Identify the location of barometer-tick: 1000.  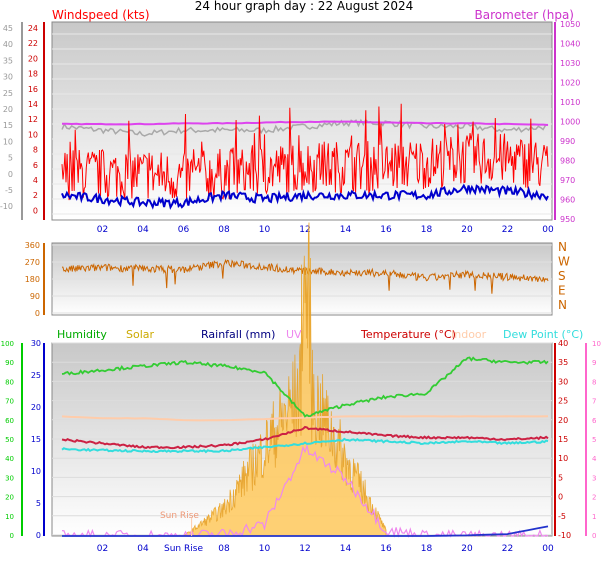
(570, 122).